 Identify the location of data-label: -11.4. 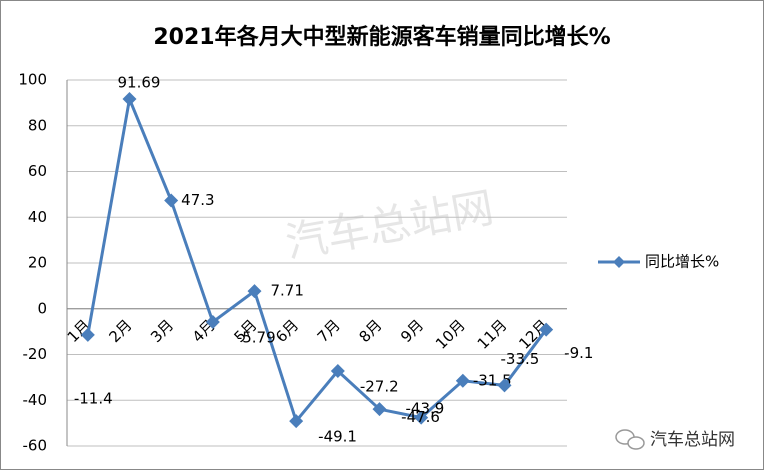
(93, 398).